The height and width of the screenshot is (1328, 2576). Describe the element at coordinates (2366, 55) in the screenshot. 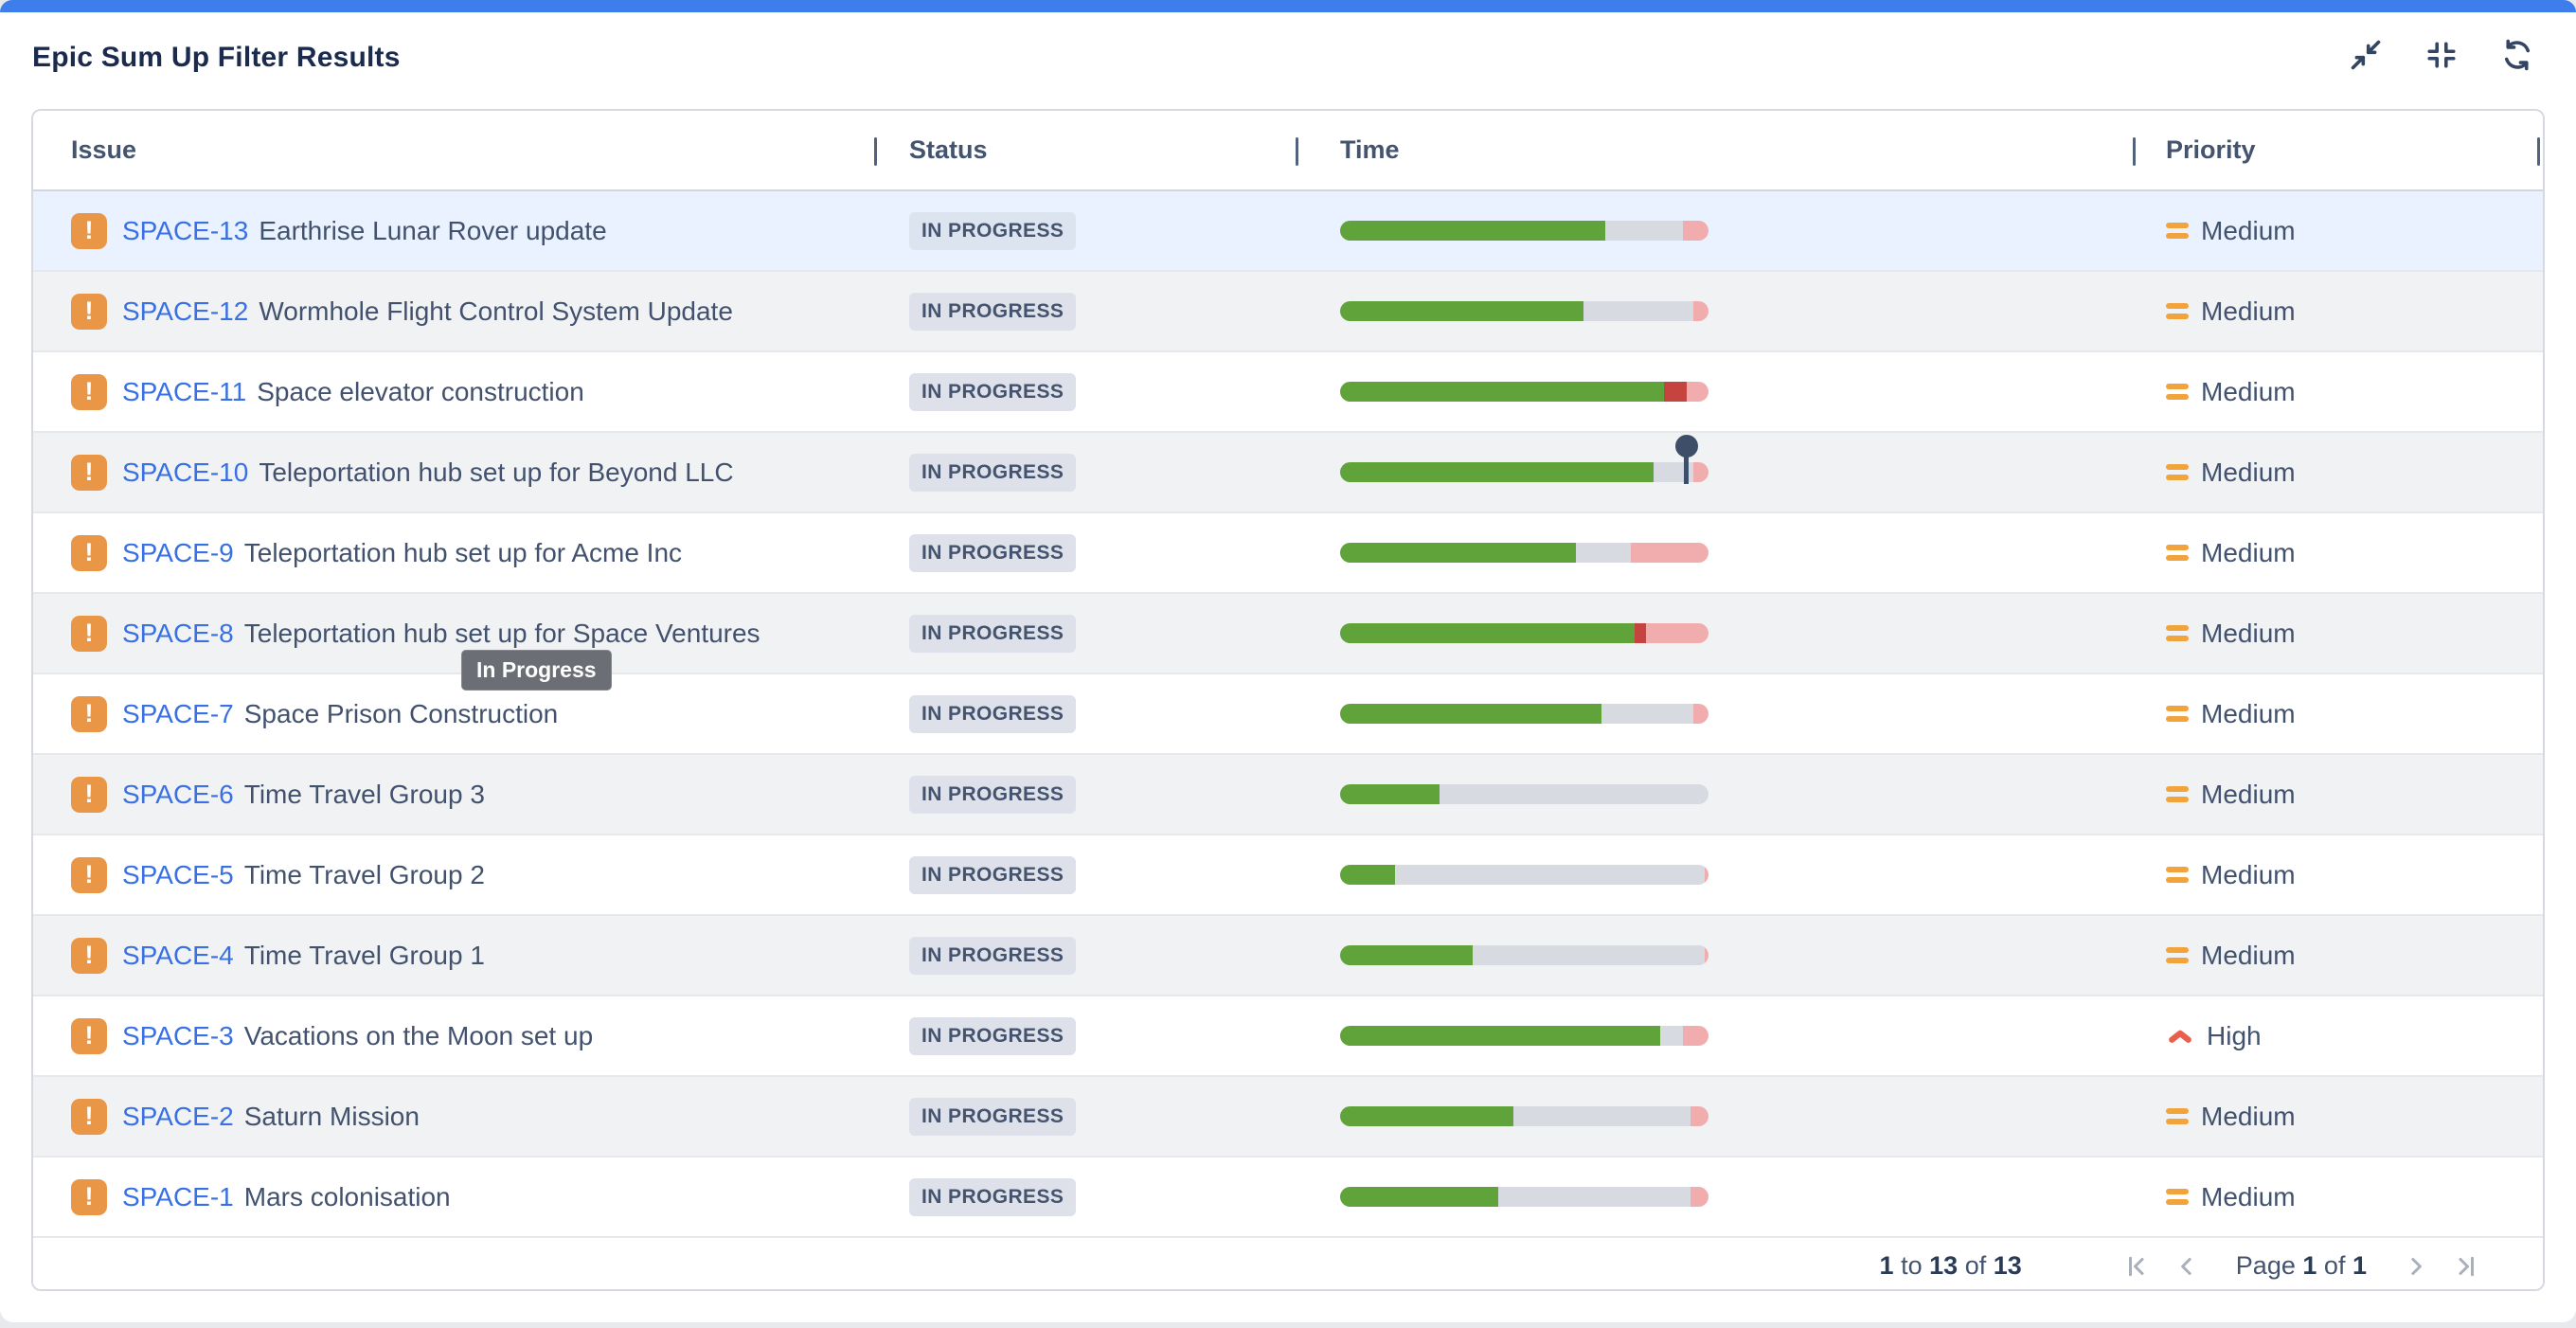

I see `minimize-icon` at that location.